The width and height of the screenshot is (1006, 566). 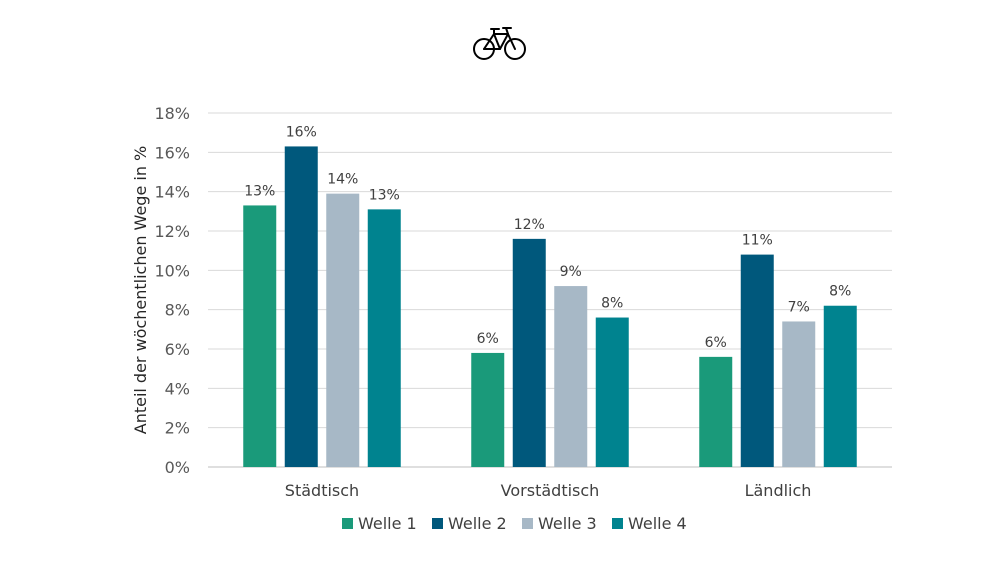 What do you see at coordinates (172, 113) in the screenshot?
I see `y-tick-label: 18%` at bounding box center [172, 113].